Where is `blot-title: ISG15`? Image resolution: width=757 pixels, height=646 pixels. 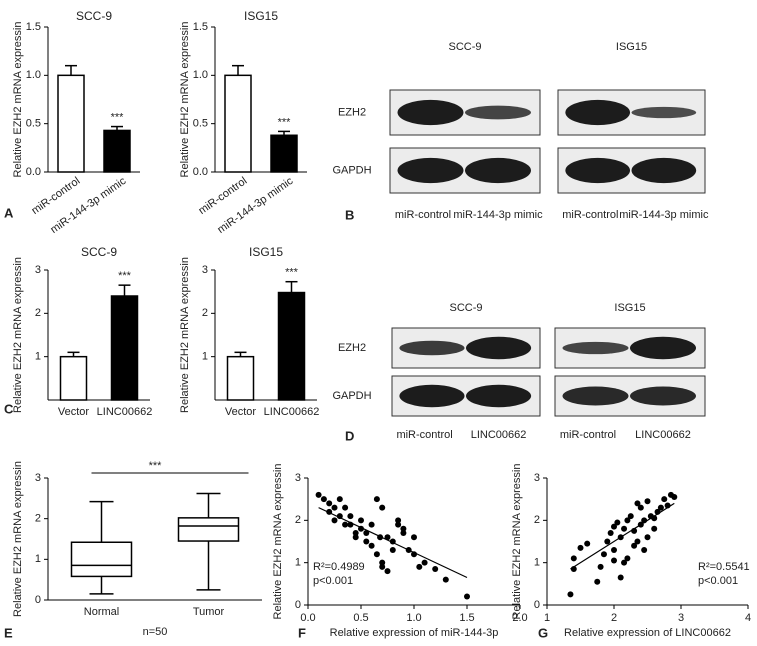
blot-title: ISG15 is located at coordinates (629, 308).